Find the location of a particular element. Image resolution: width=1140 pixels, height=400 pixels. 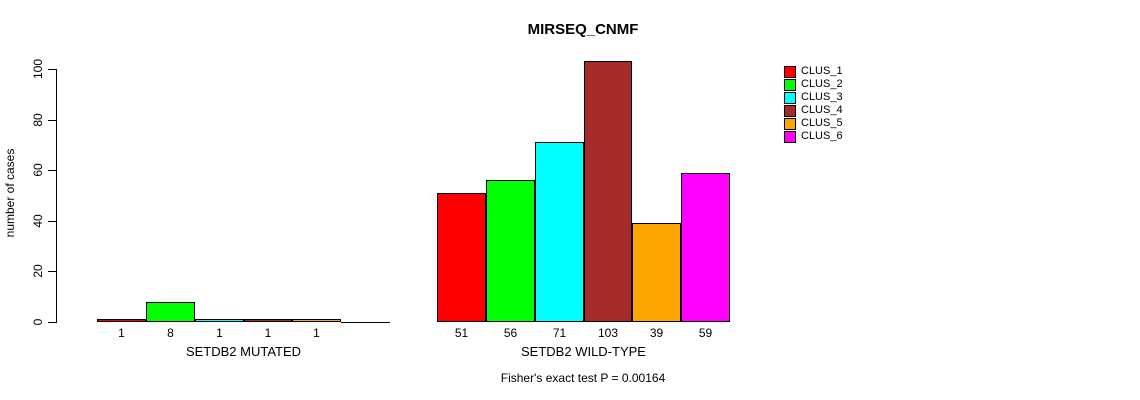

y-axis is located at coordinates (56, 196).